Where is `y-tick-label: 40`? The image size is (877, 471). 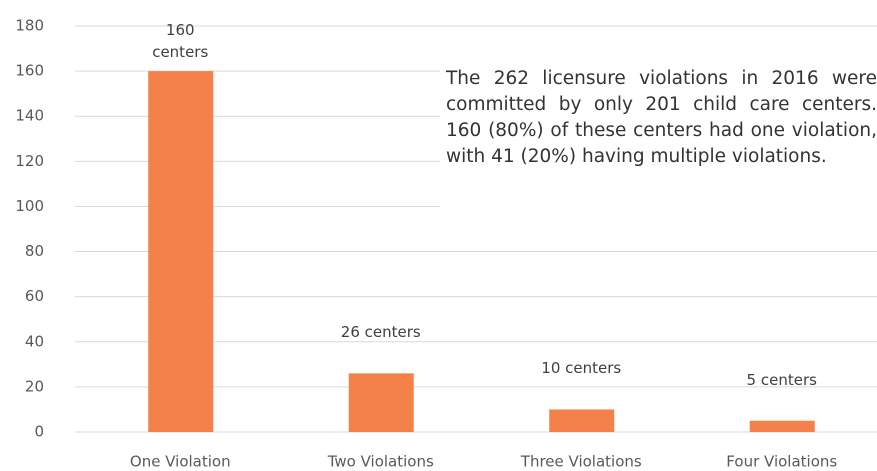
y-tick-label: 40 is located at coordinates (34, 341).